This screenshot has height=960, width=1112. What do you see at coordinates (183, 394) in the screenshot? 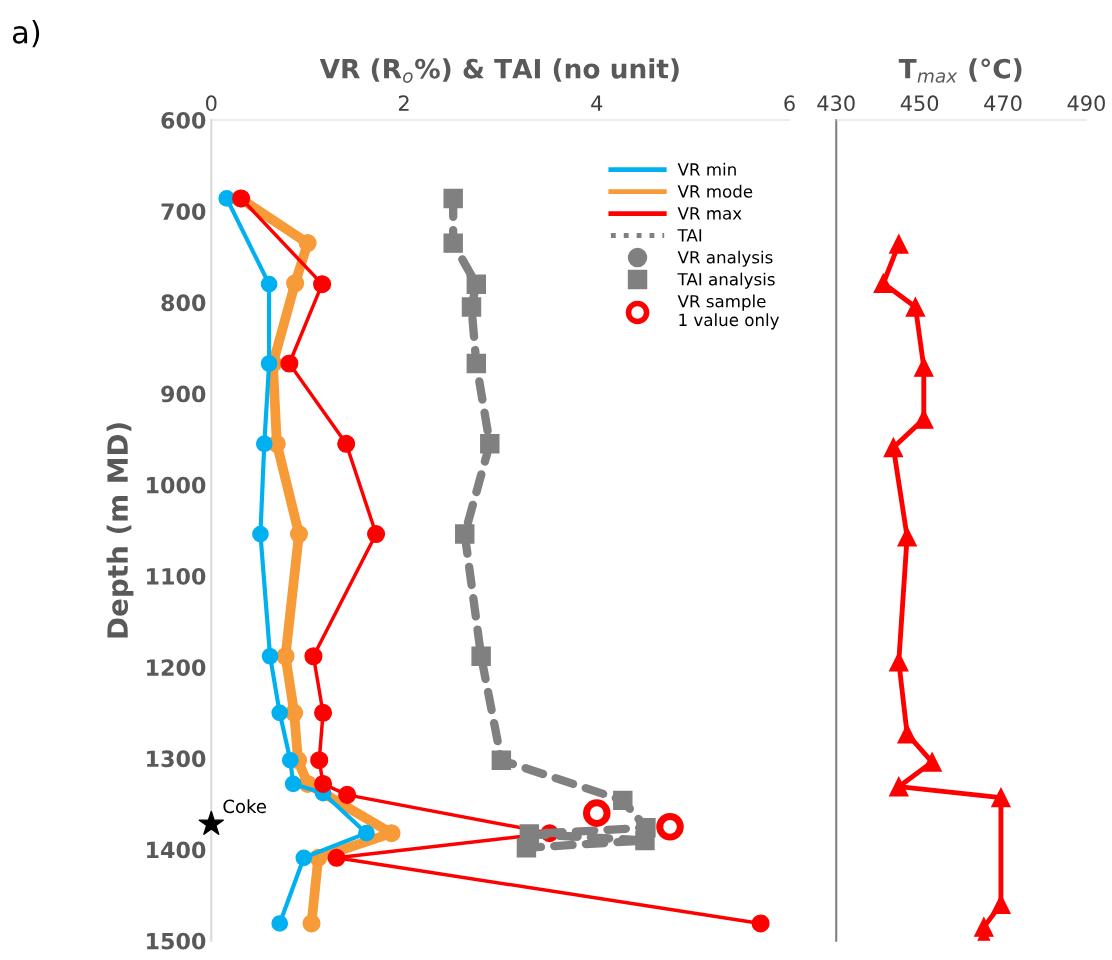
I see `y-tick-label: 900` at bounding box center [183, 394].